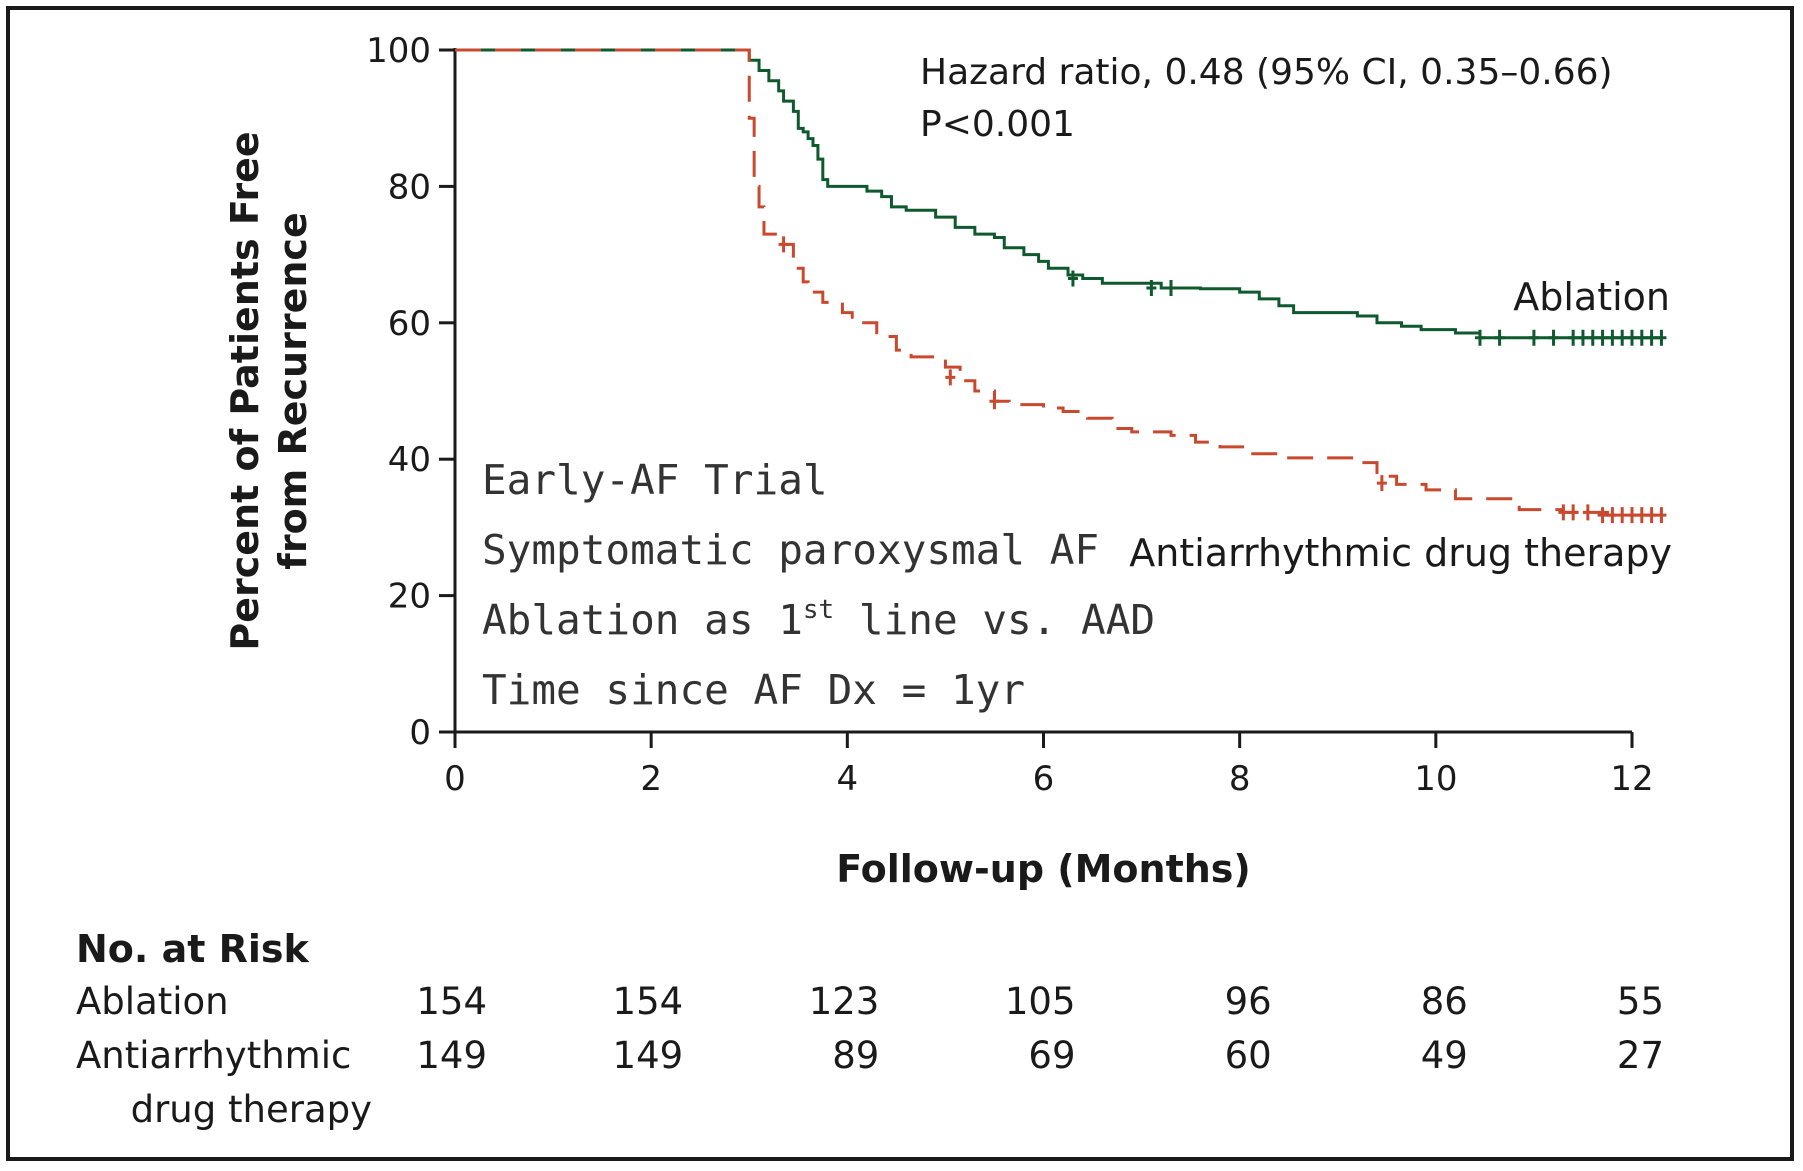  I want to click on risk-value: 123, so click(844, 1001).